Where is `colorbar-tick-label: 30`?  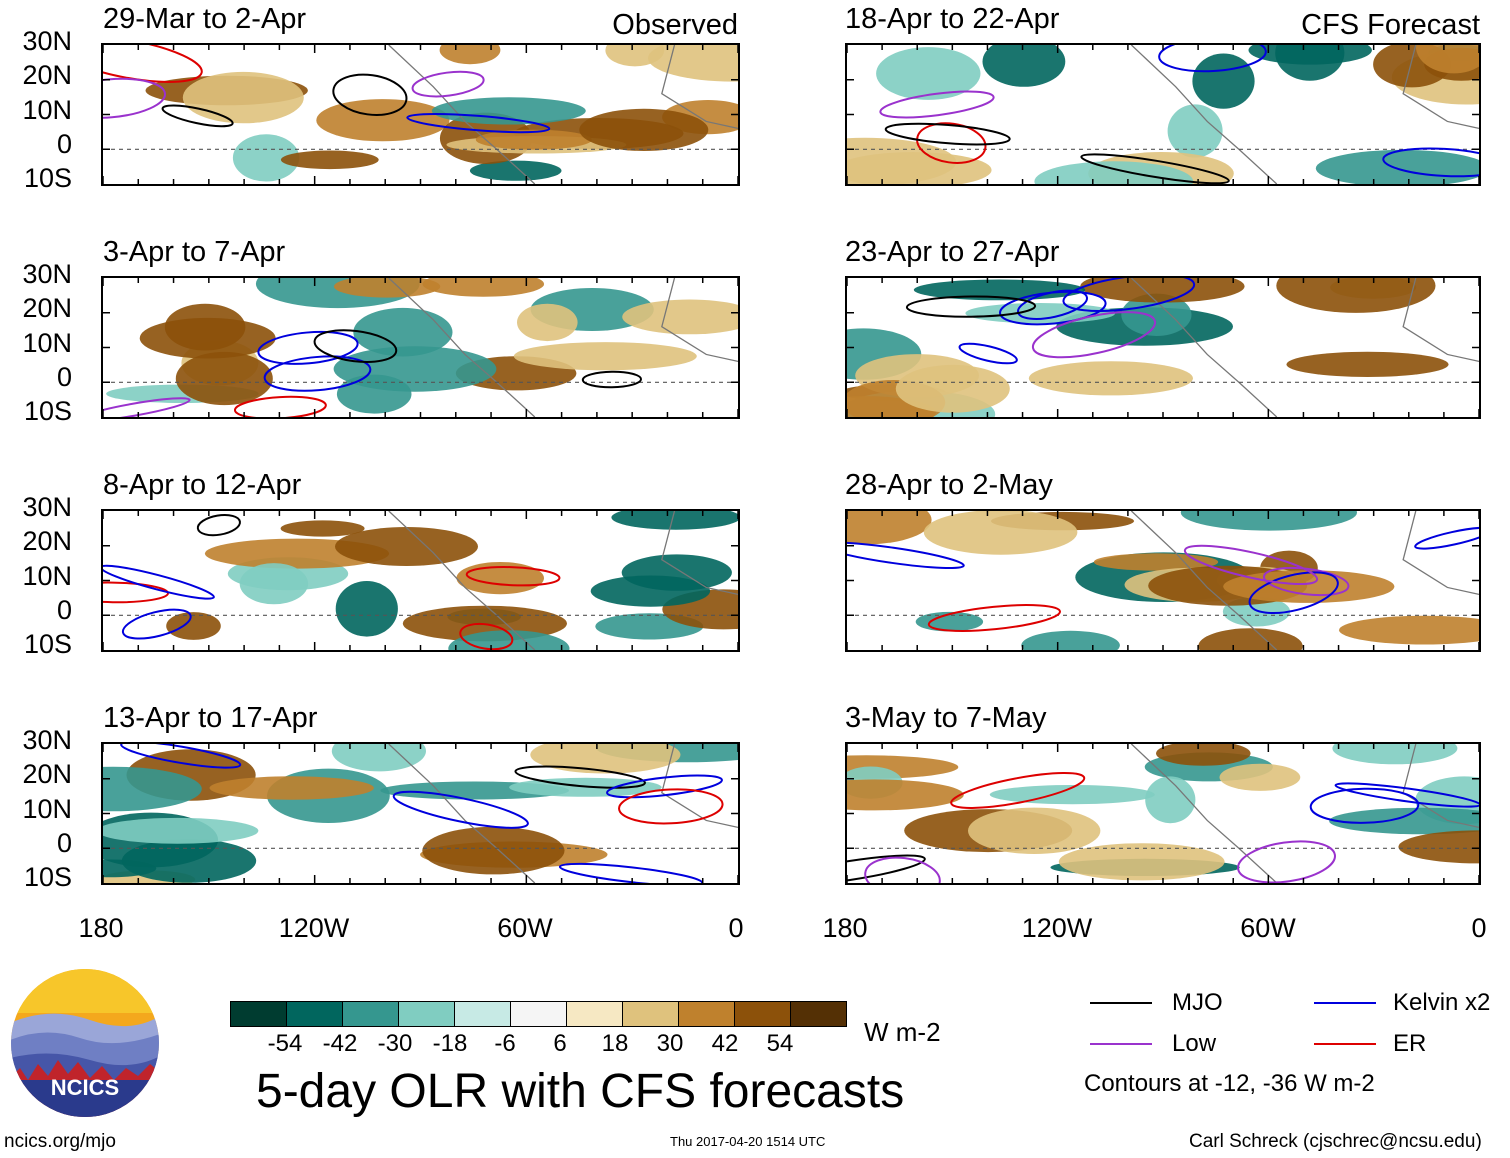 colorbar-tick-label: 30 is located at coordinates (670, 1043).